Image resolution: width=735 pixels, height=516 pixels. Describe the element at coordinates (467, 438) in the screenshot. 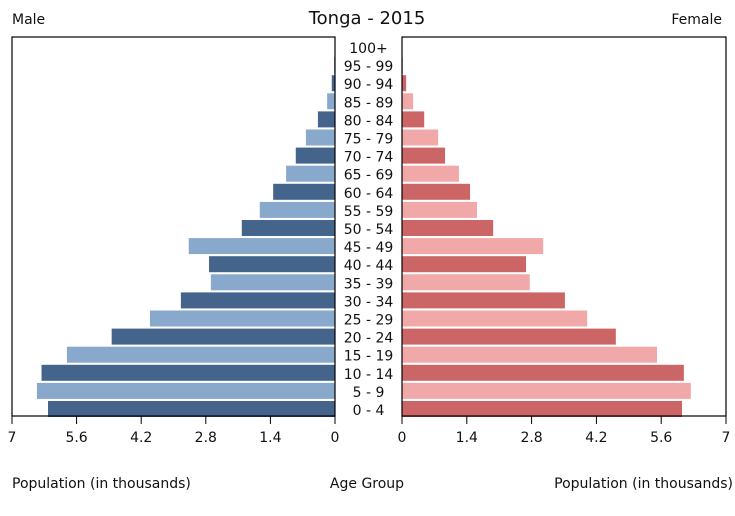

I see `female-tick-label: 1.4` at that location.